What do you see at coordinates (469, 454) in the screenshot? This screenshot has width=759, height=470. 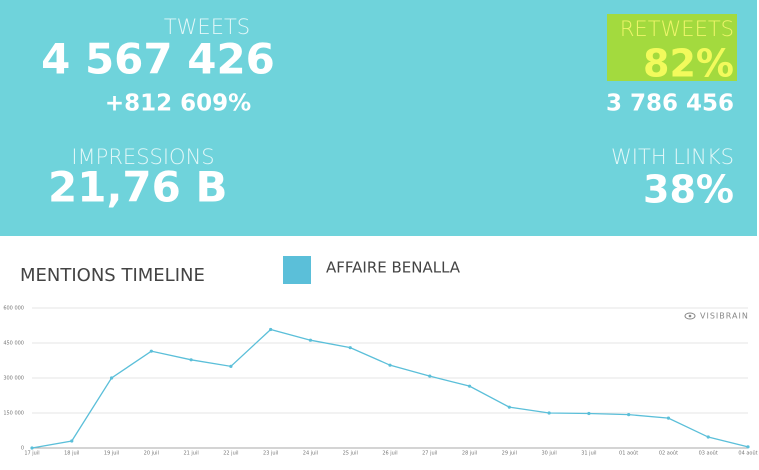 I see `x-tick-label: 28 juil` at bounding box center [469, 454].